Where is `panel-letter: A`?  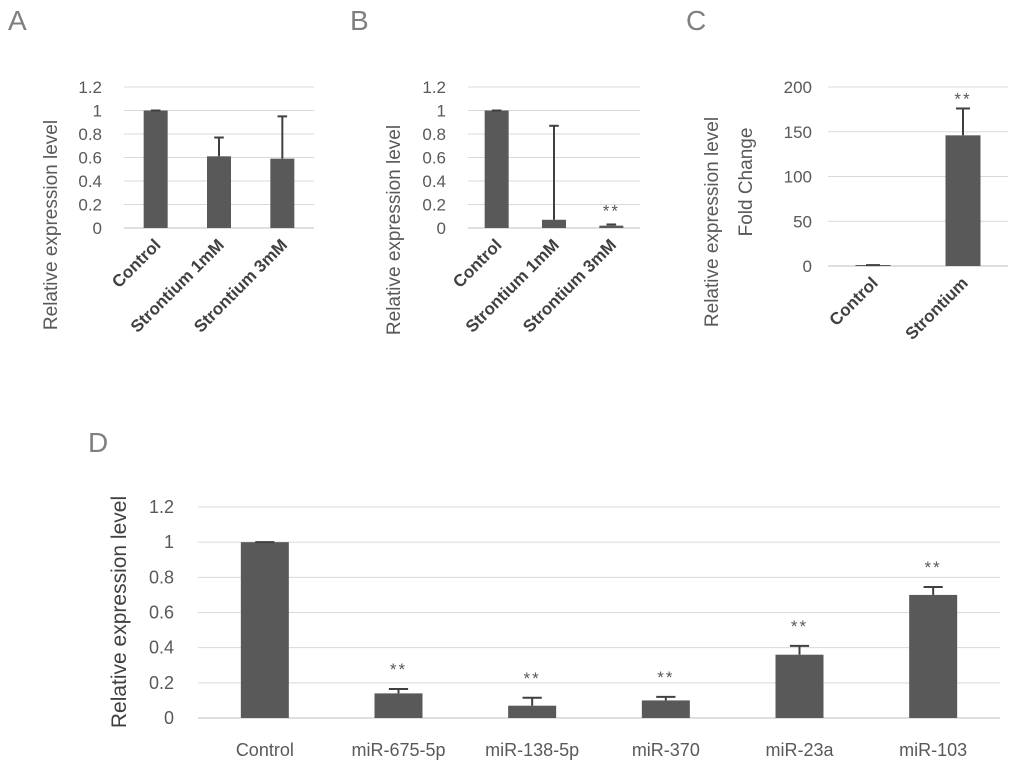 panel-letter: A is located at coordinates (17, 20).